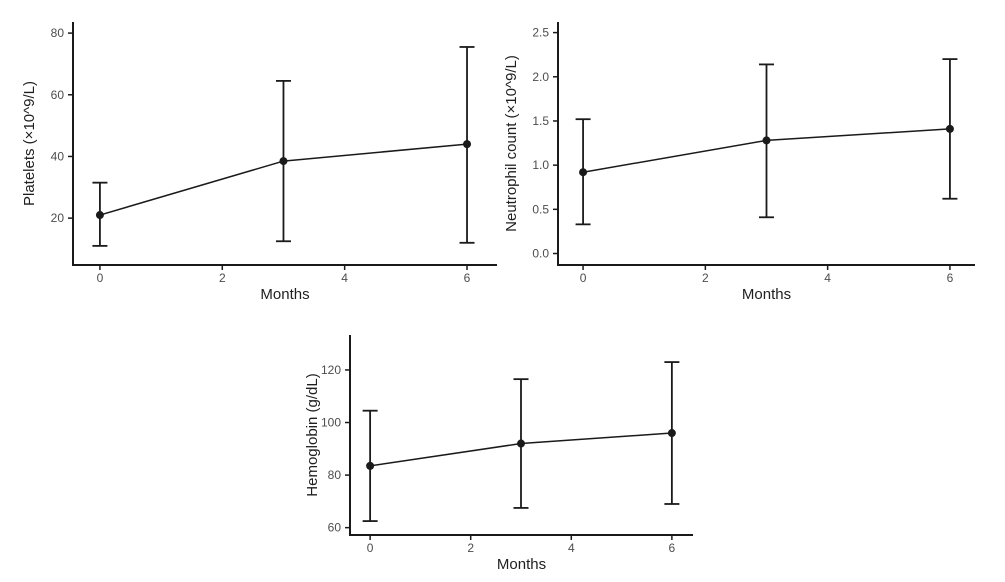 The width and height of the screenshot is (1005, 582). I want to click on y-tick-label: 0.5, so click(540, 209).